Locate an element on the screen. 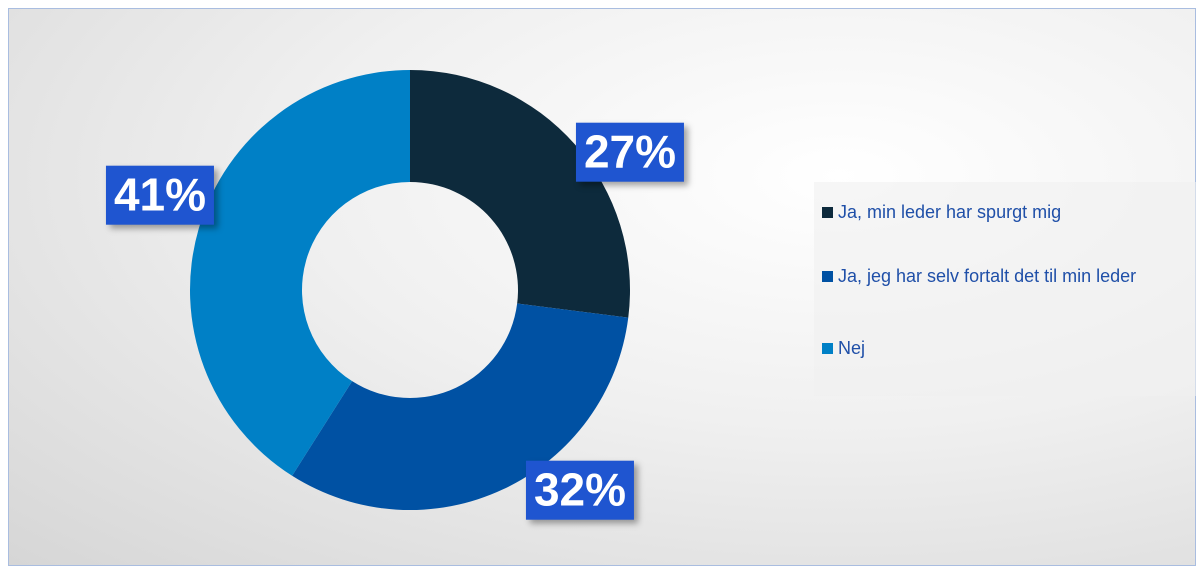  data-label: 41% is located at coordinates (160, 195).